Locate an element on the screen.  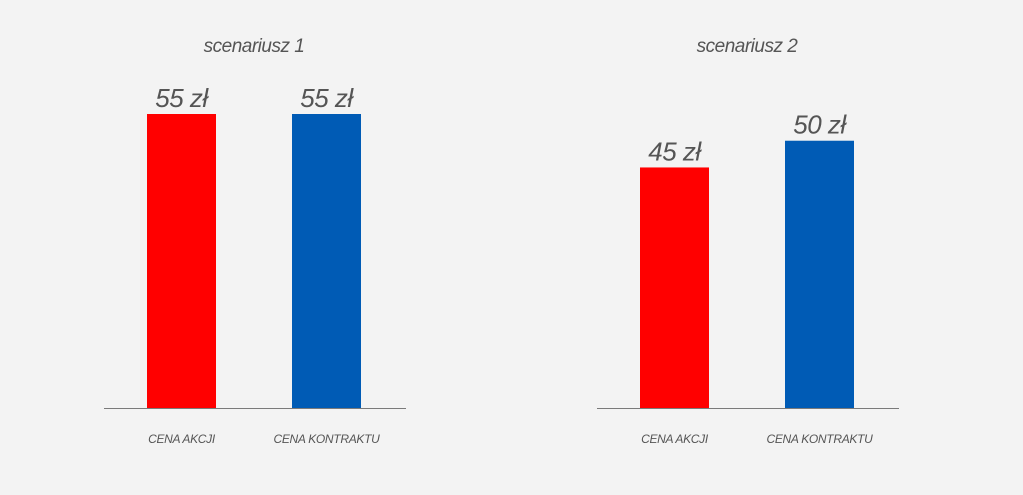
chart-title: scenariusz 1 is located at coordinates (254, 46).